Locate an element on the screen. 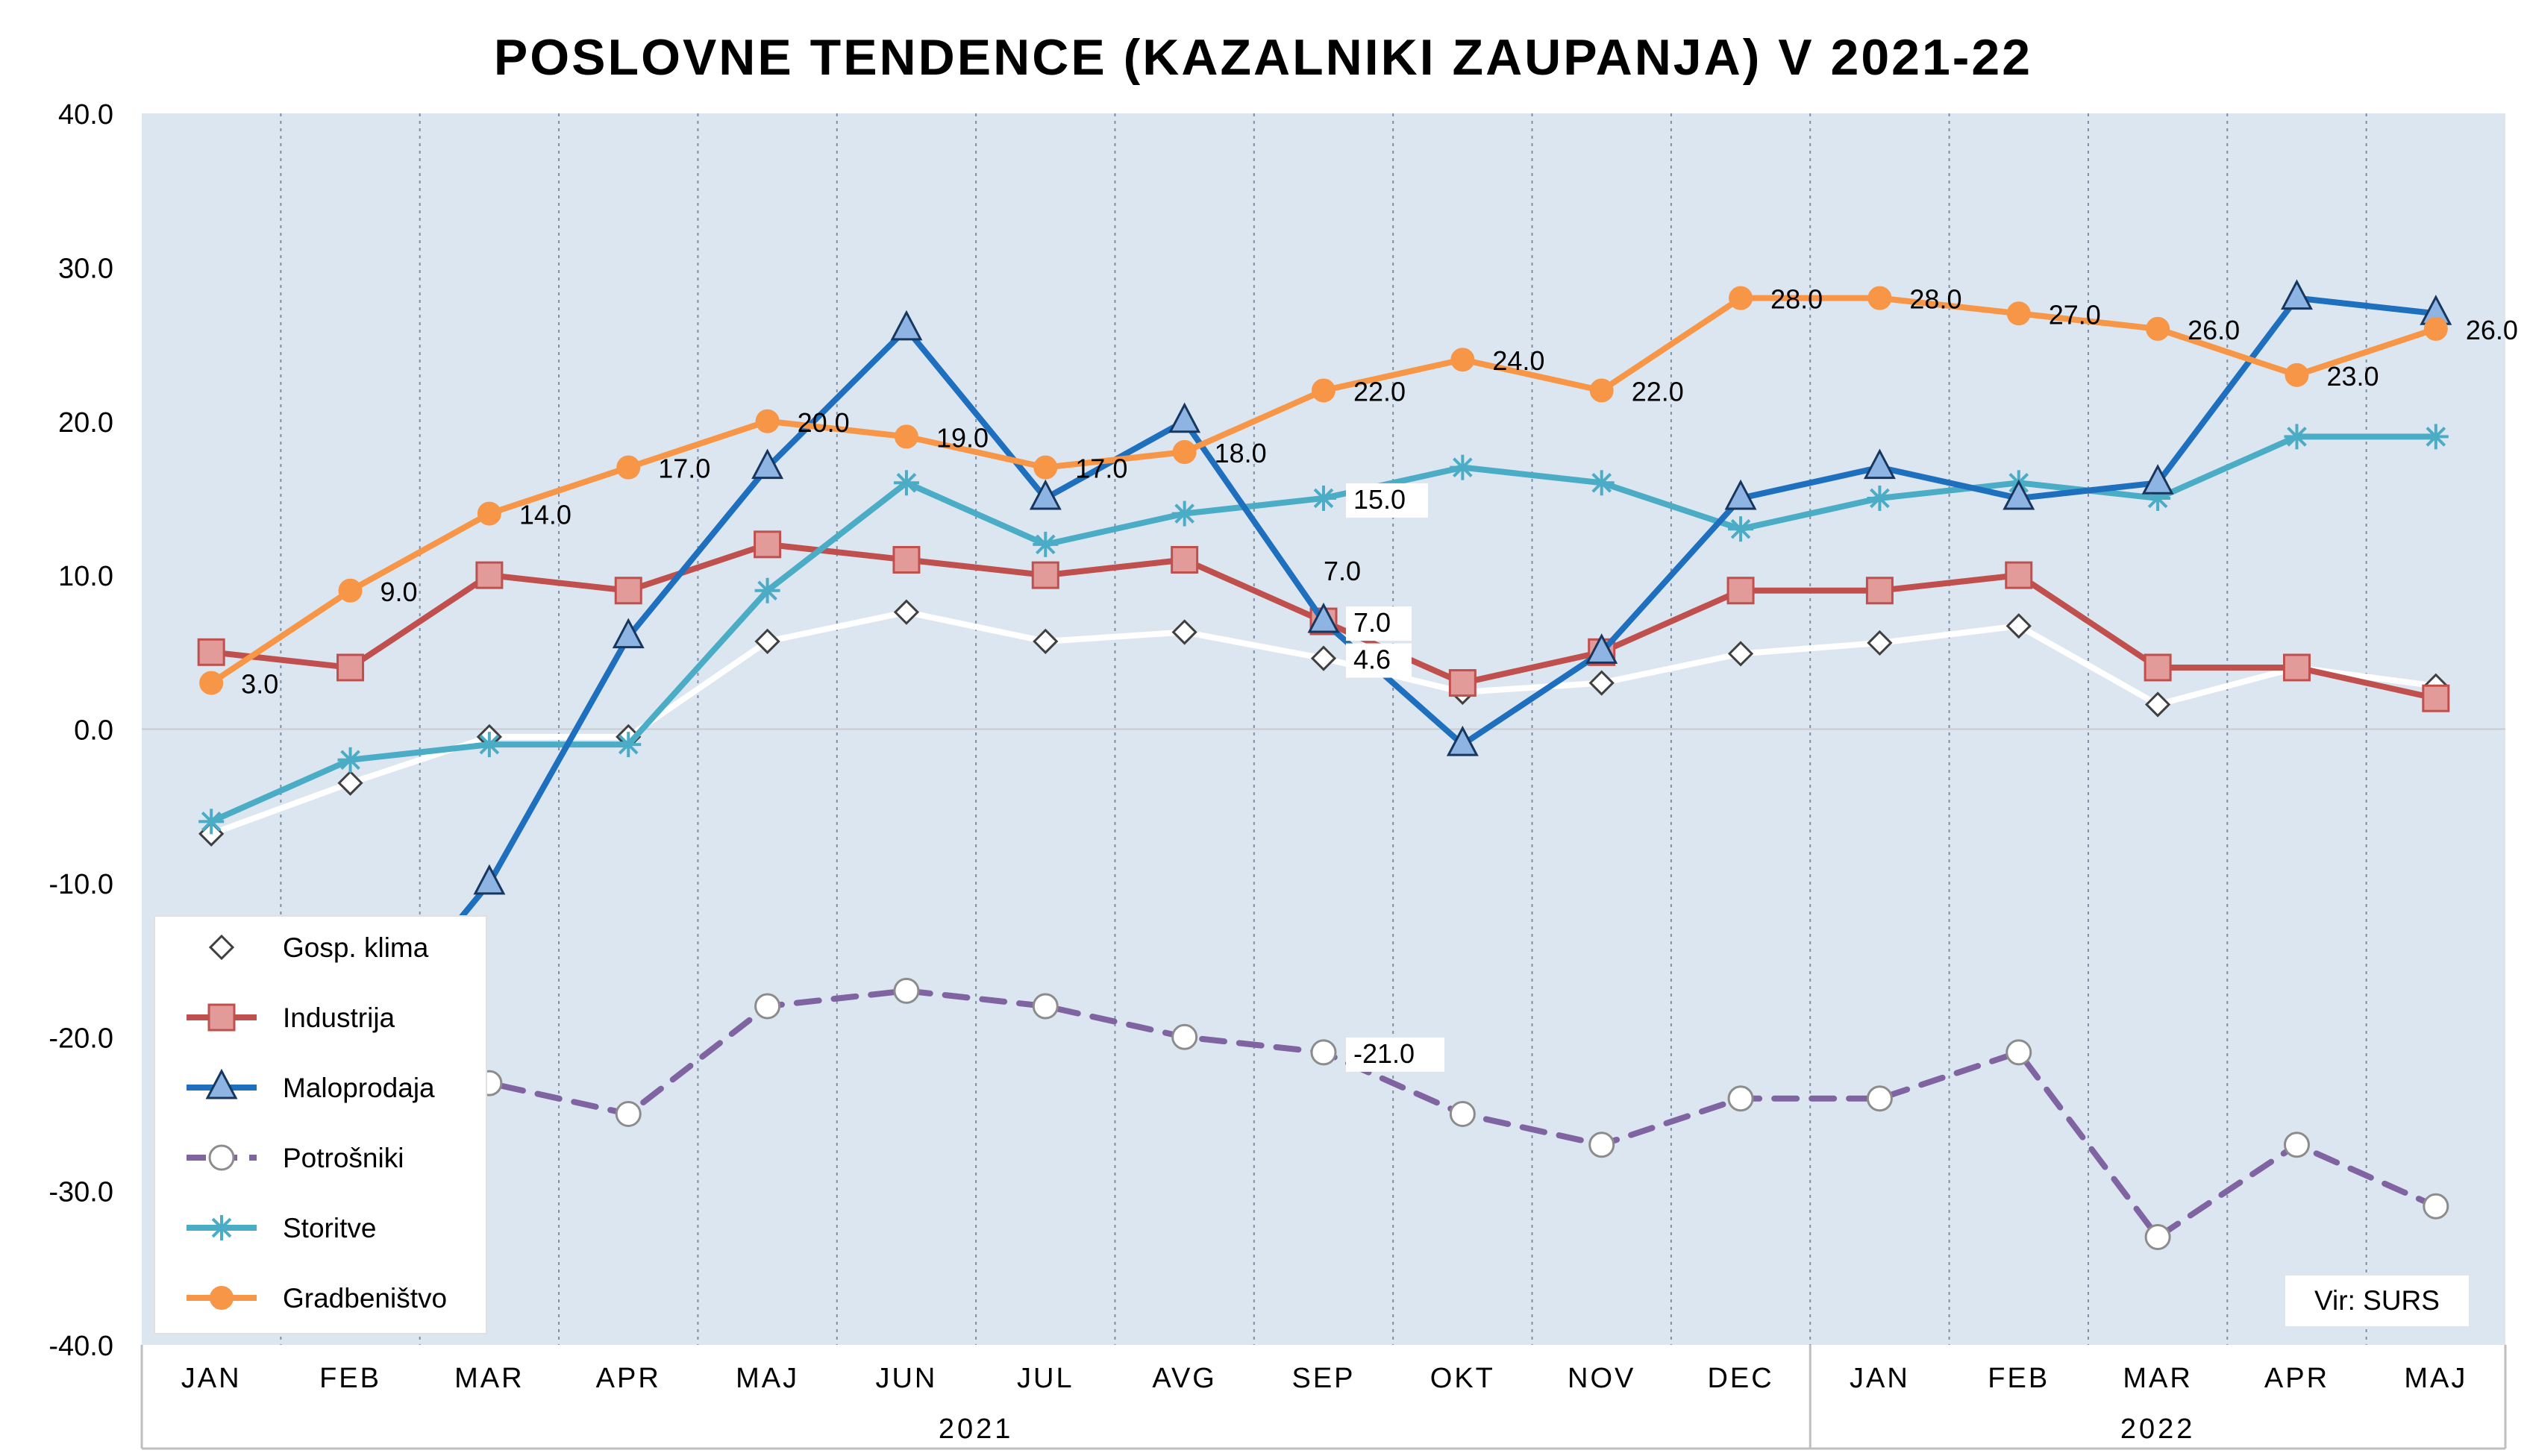  y-tick-label: 30.0 is located at coordinates (85, 268).